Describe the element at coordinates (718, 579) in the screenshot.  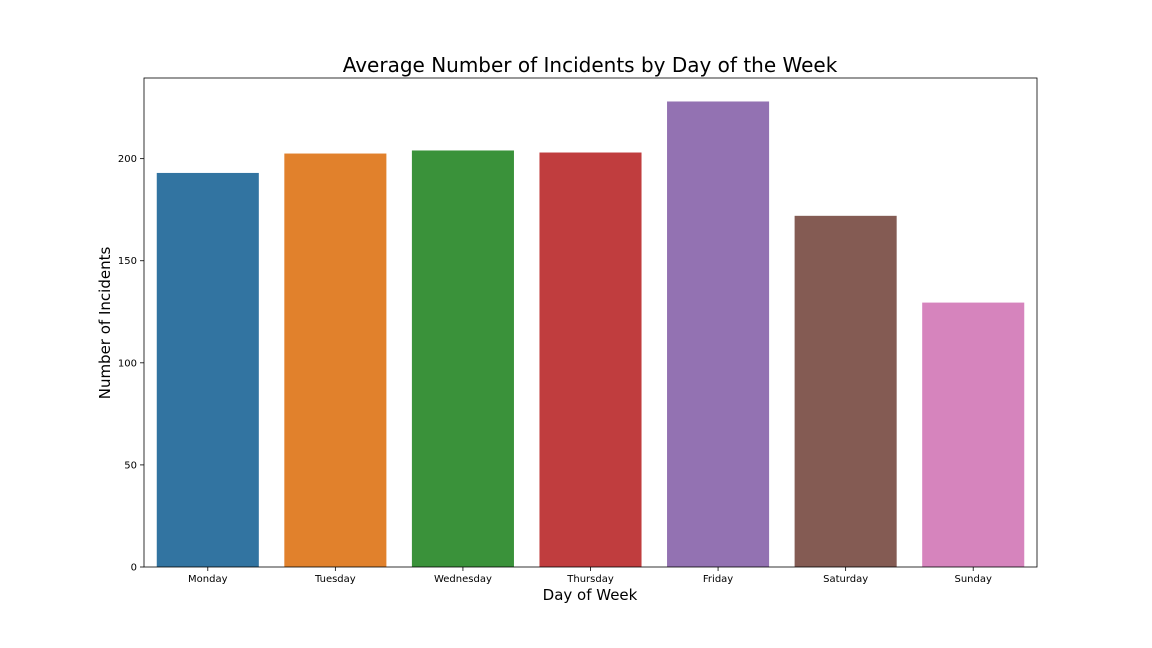
I see `x-tick-label: Friday` at that location.